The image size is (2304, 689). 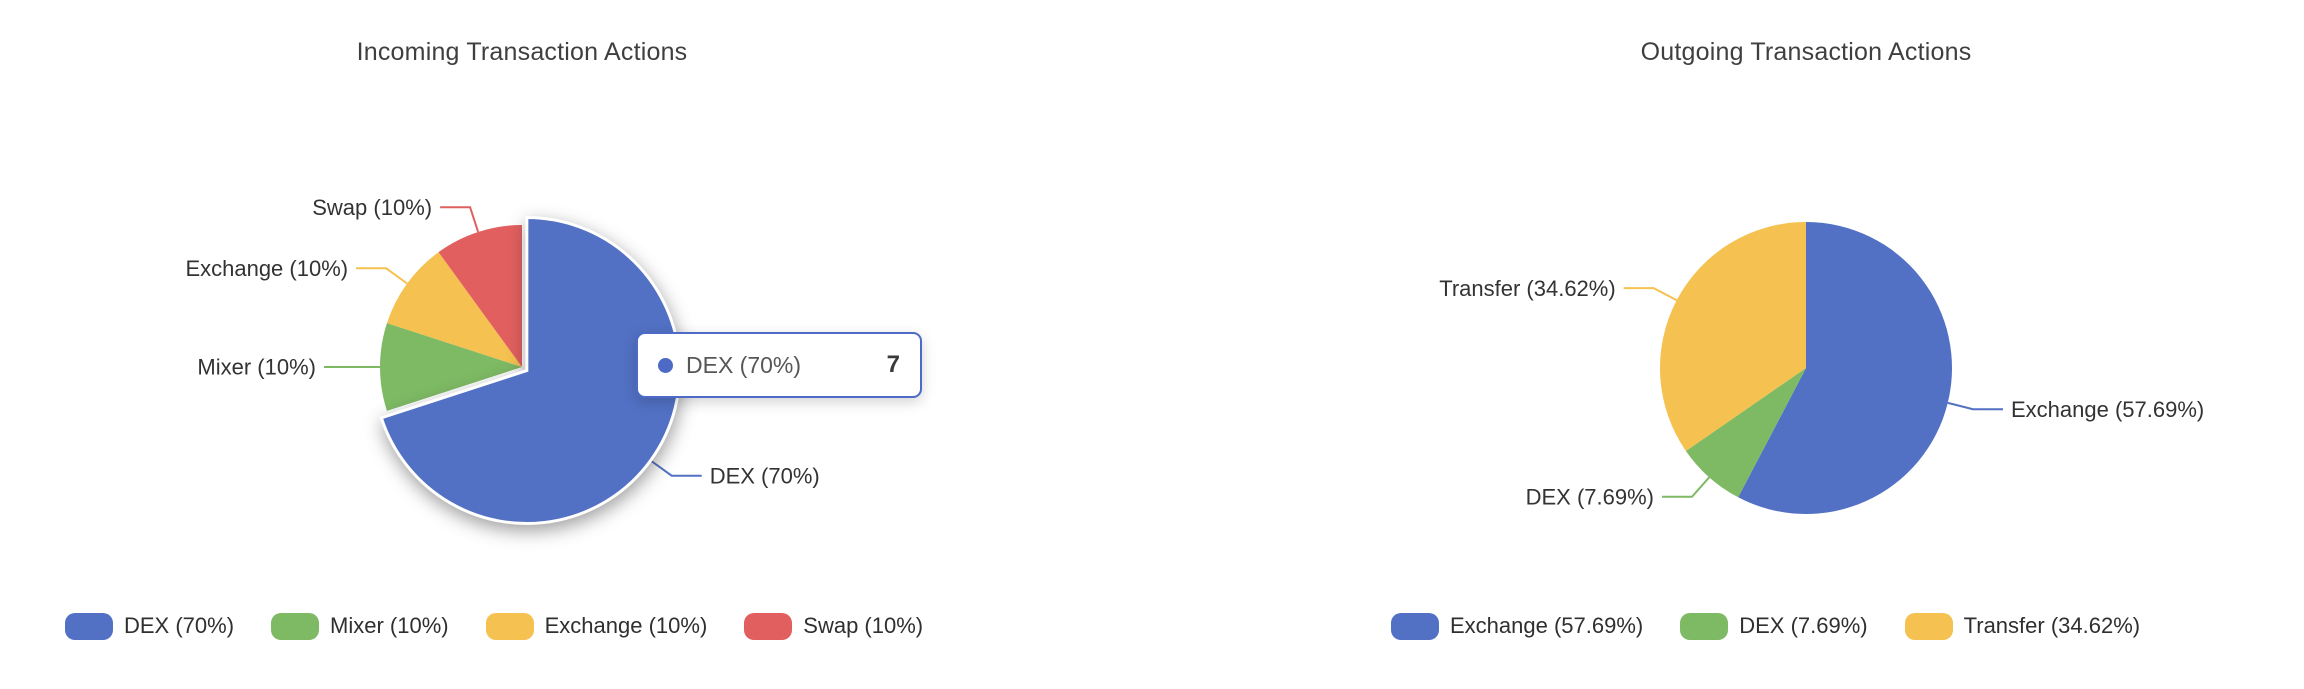 I want to click on slice-label-mixer: Mixer (10%), so click(x=256, y=367).